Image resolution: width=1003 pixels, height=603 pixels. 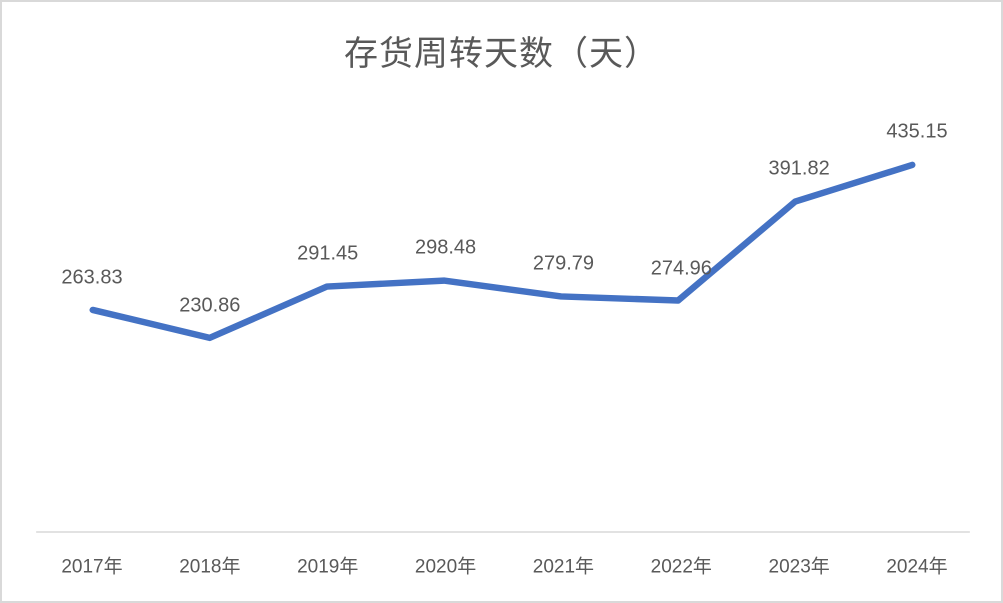 I want to click on data-label: 230.86, so click(x=210, y=305).